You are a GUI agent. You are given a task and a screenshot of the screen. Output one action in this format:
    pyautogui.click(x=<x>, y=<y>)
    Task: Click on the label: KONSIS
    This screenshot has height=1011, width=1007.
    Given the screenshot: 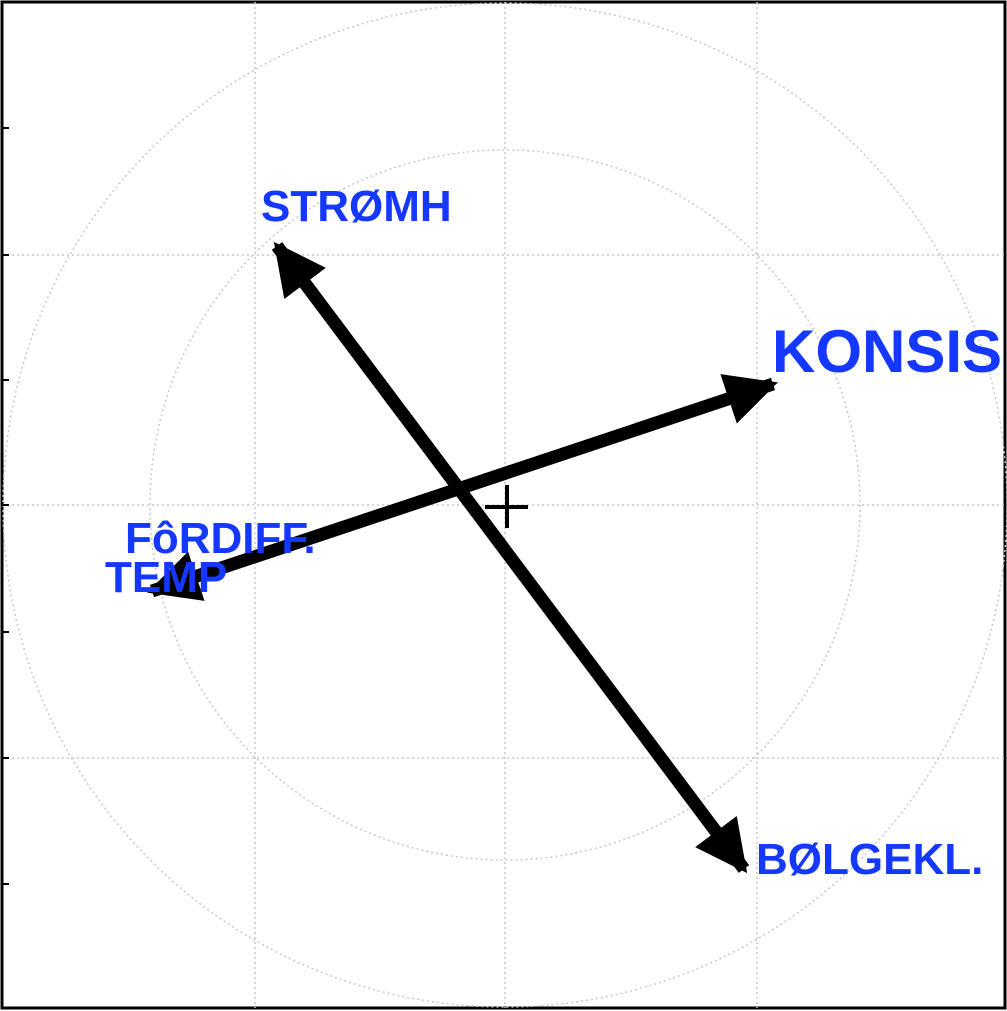 What is the action you would take?
    pyautogui.click(x=887, y=351)
    